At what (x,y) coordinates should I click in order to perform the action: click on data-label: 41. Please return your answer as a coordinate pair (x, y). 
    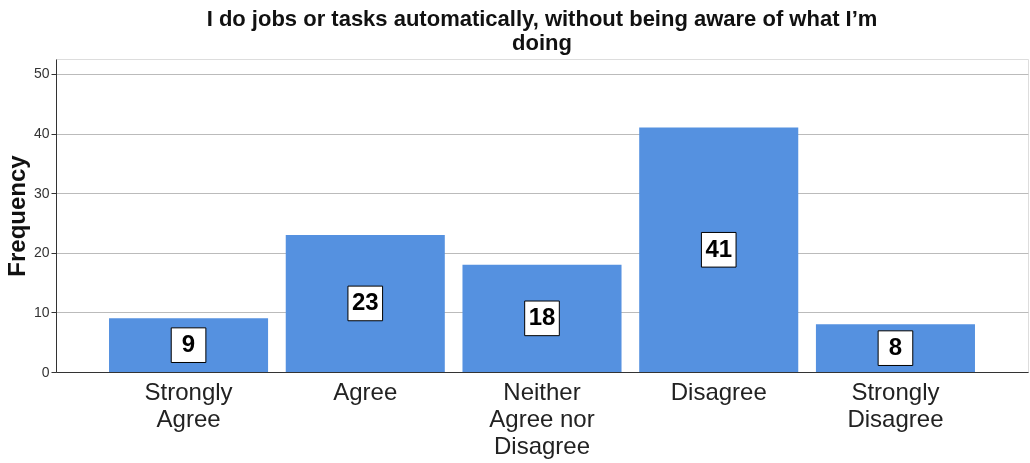
    Looking at the image, I should click on (719, 248).